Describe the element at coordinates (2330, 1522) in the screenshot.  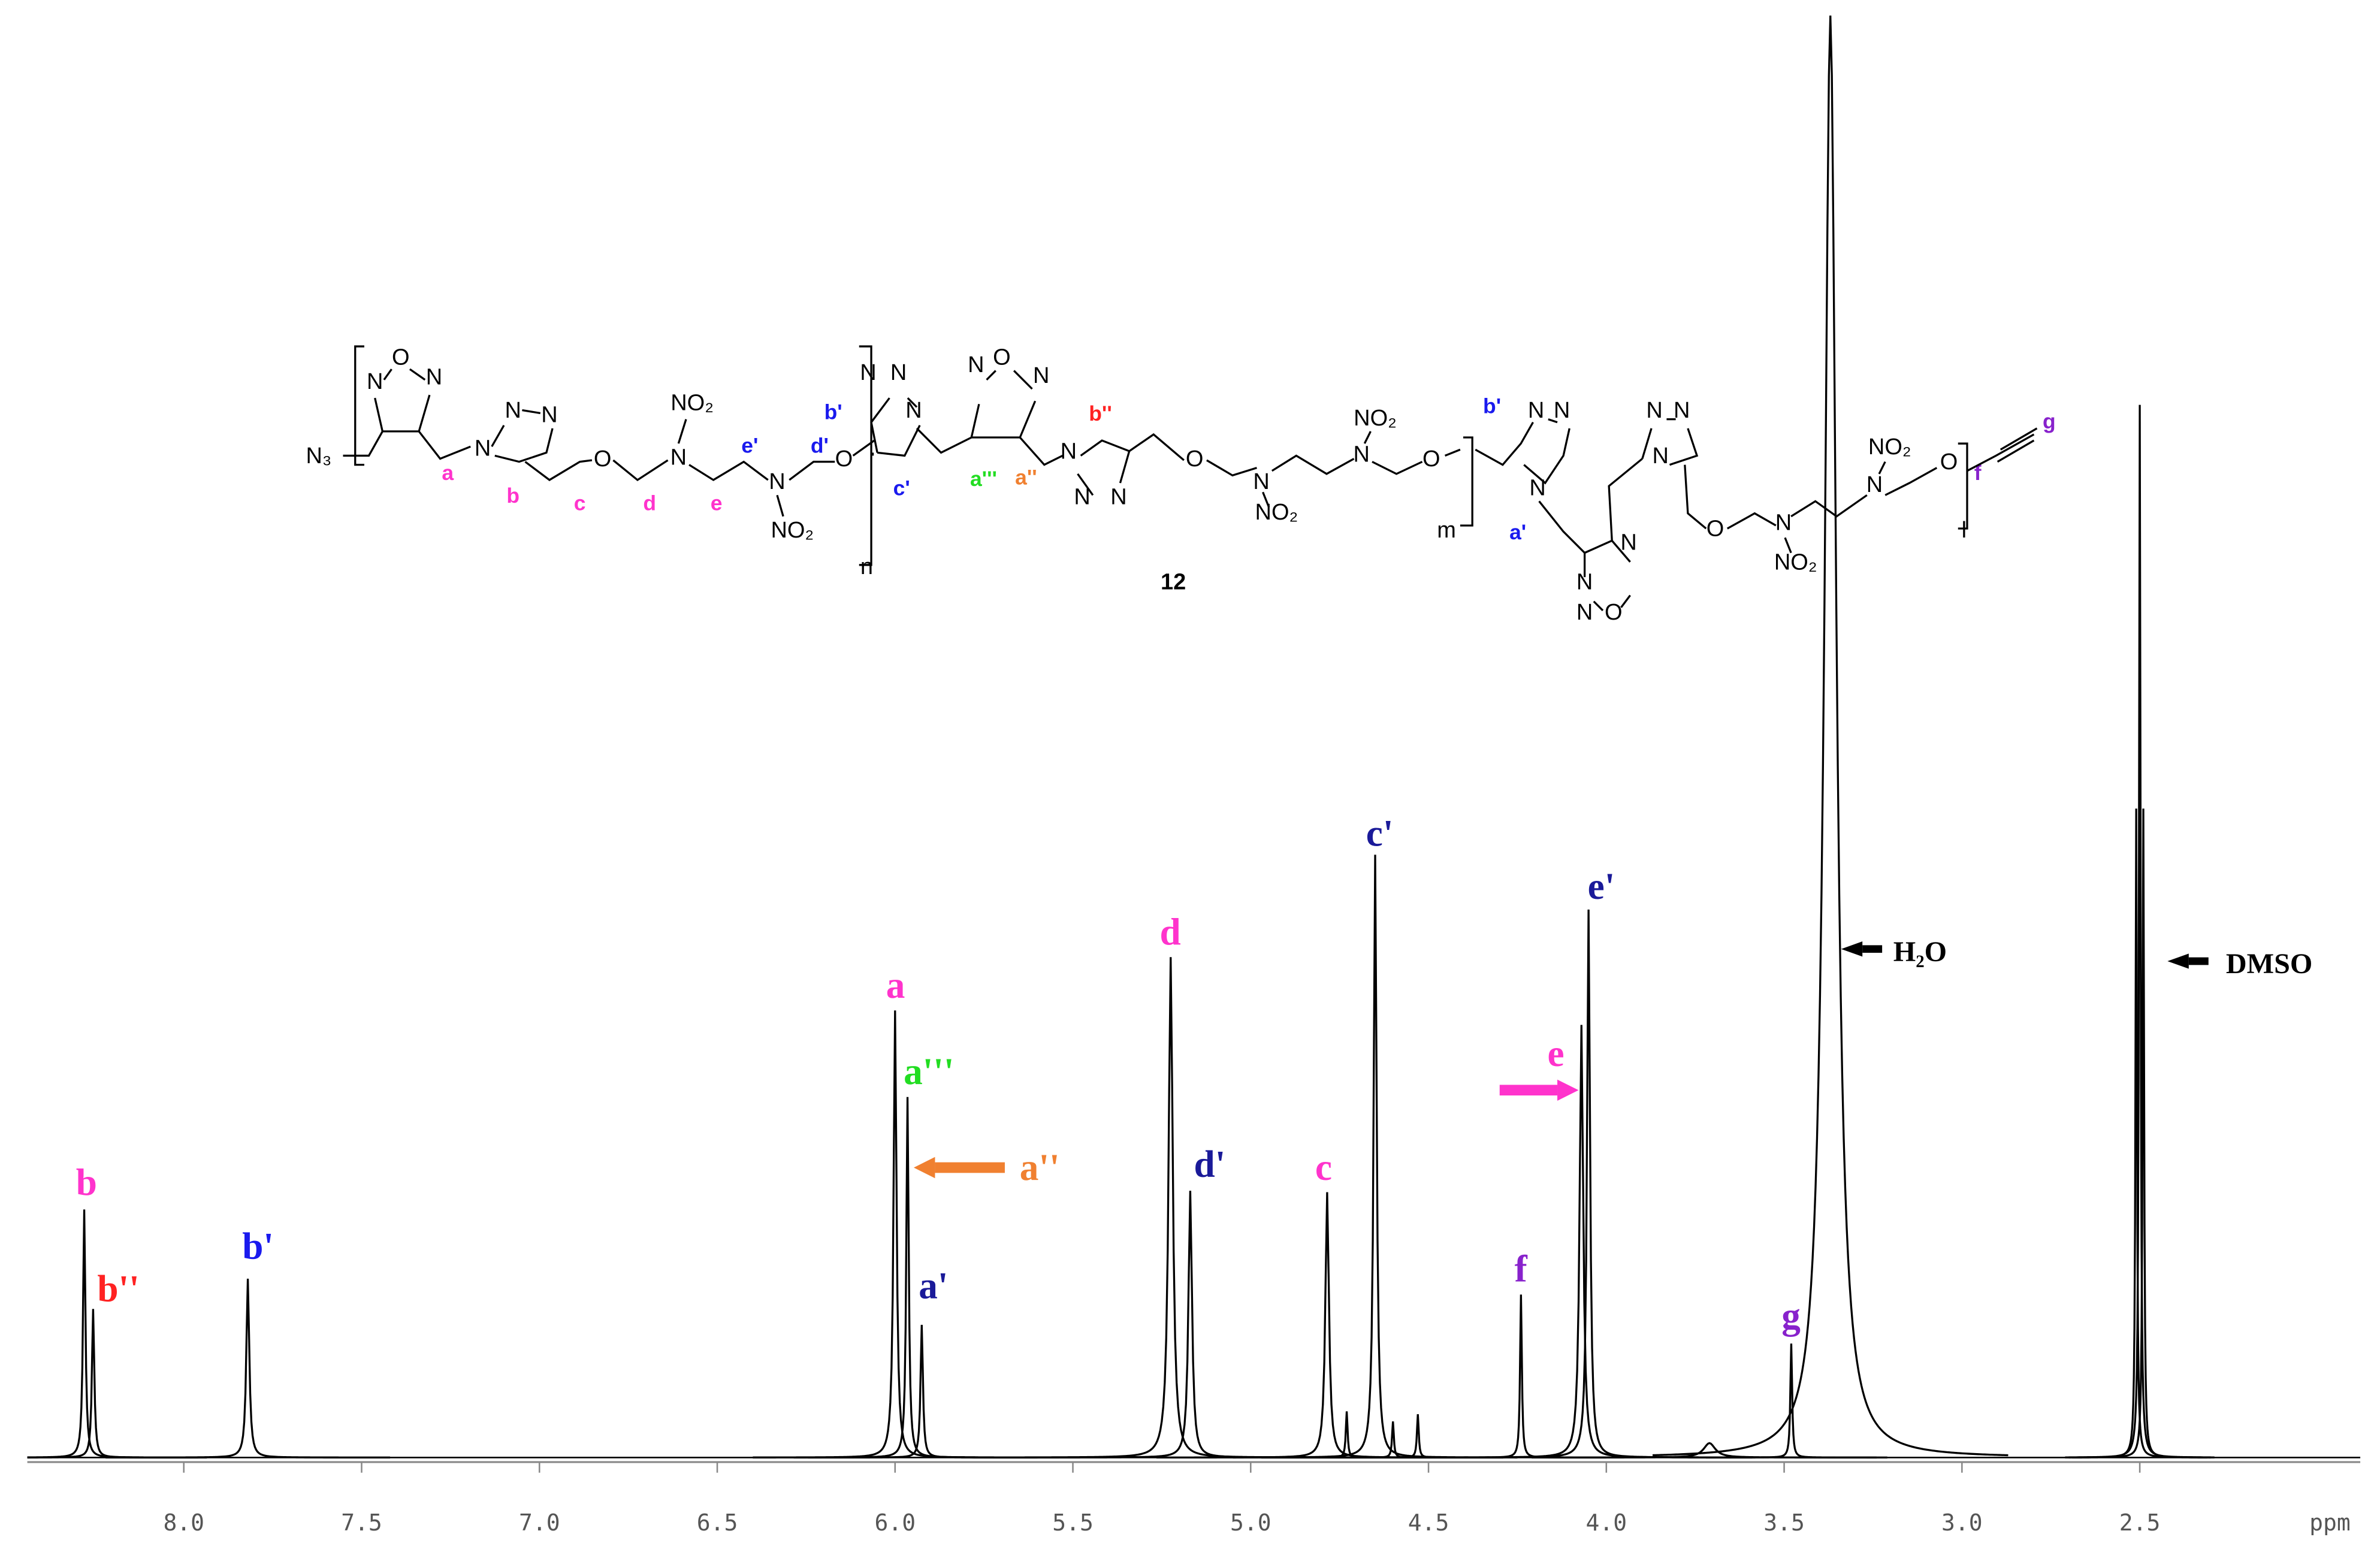
I see `x-axis-label: ppm` at that location.